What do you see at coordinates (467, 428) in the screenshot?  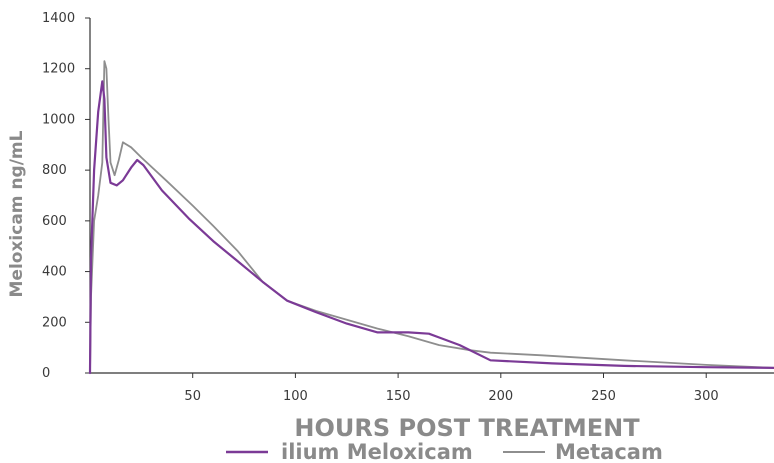 I see `x-axis-title: HOURS POST TREATMENT` at bounding box center [467, 428].